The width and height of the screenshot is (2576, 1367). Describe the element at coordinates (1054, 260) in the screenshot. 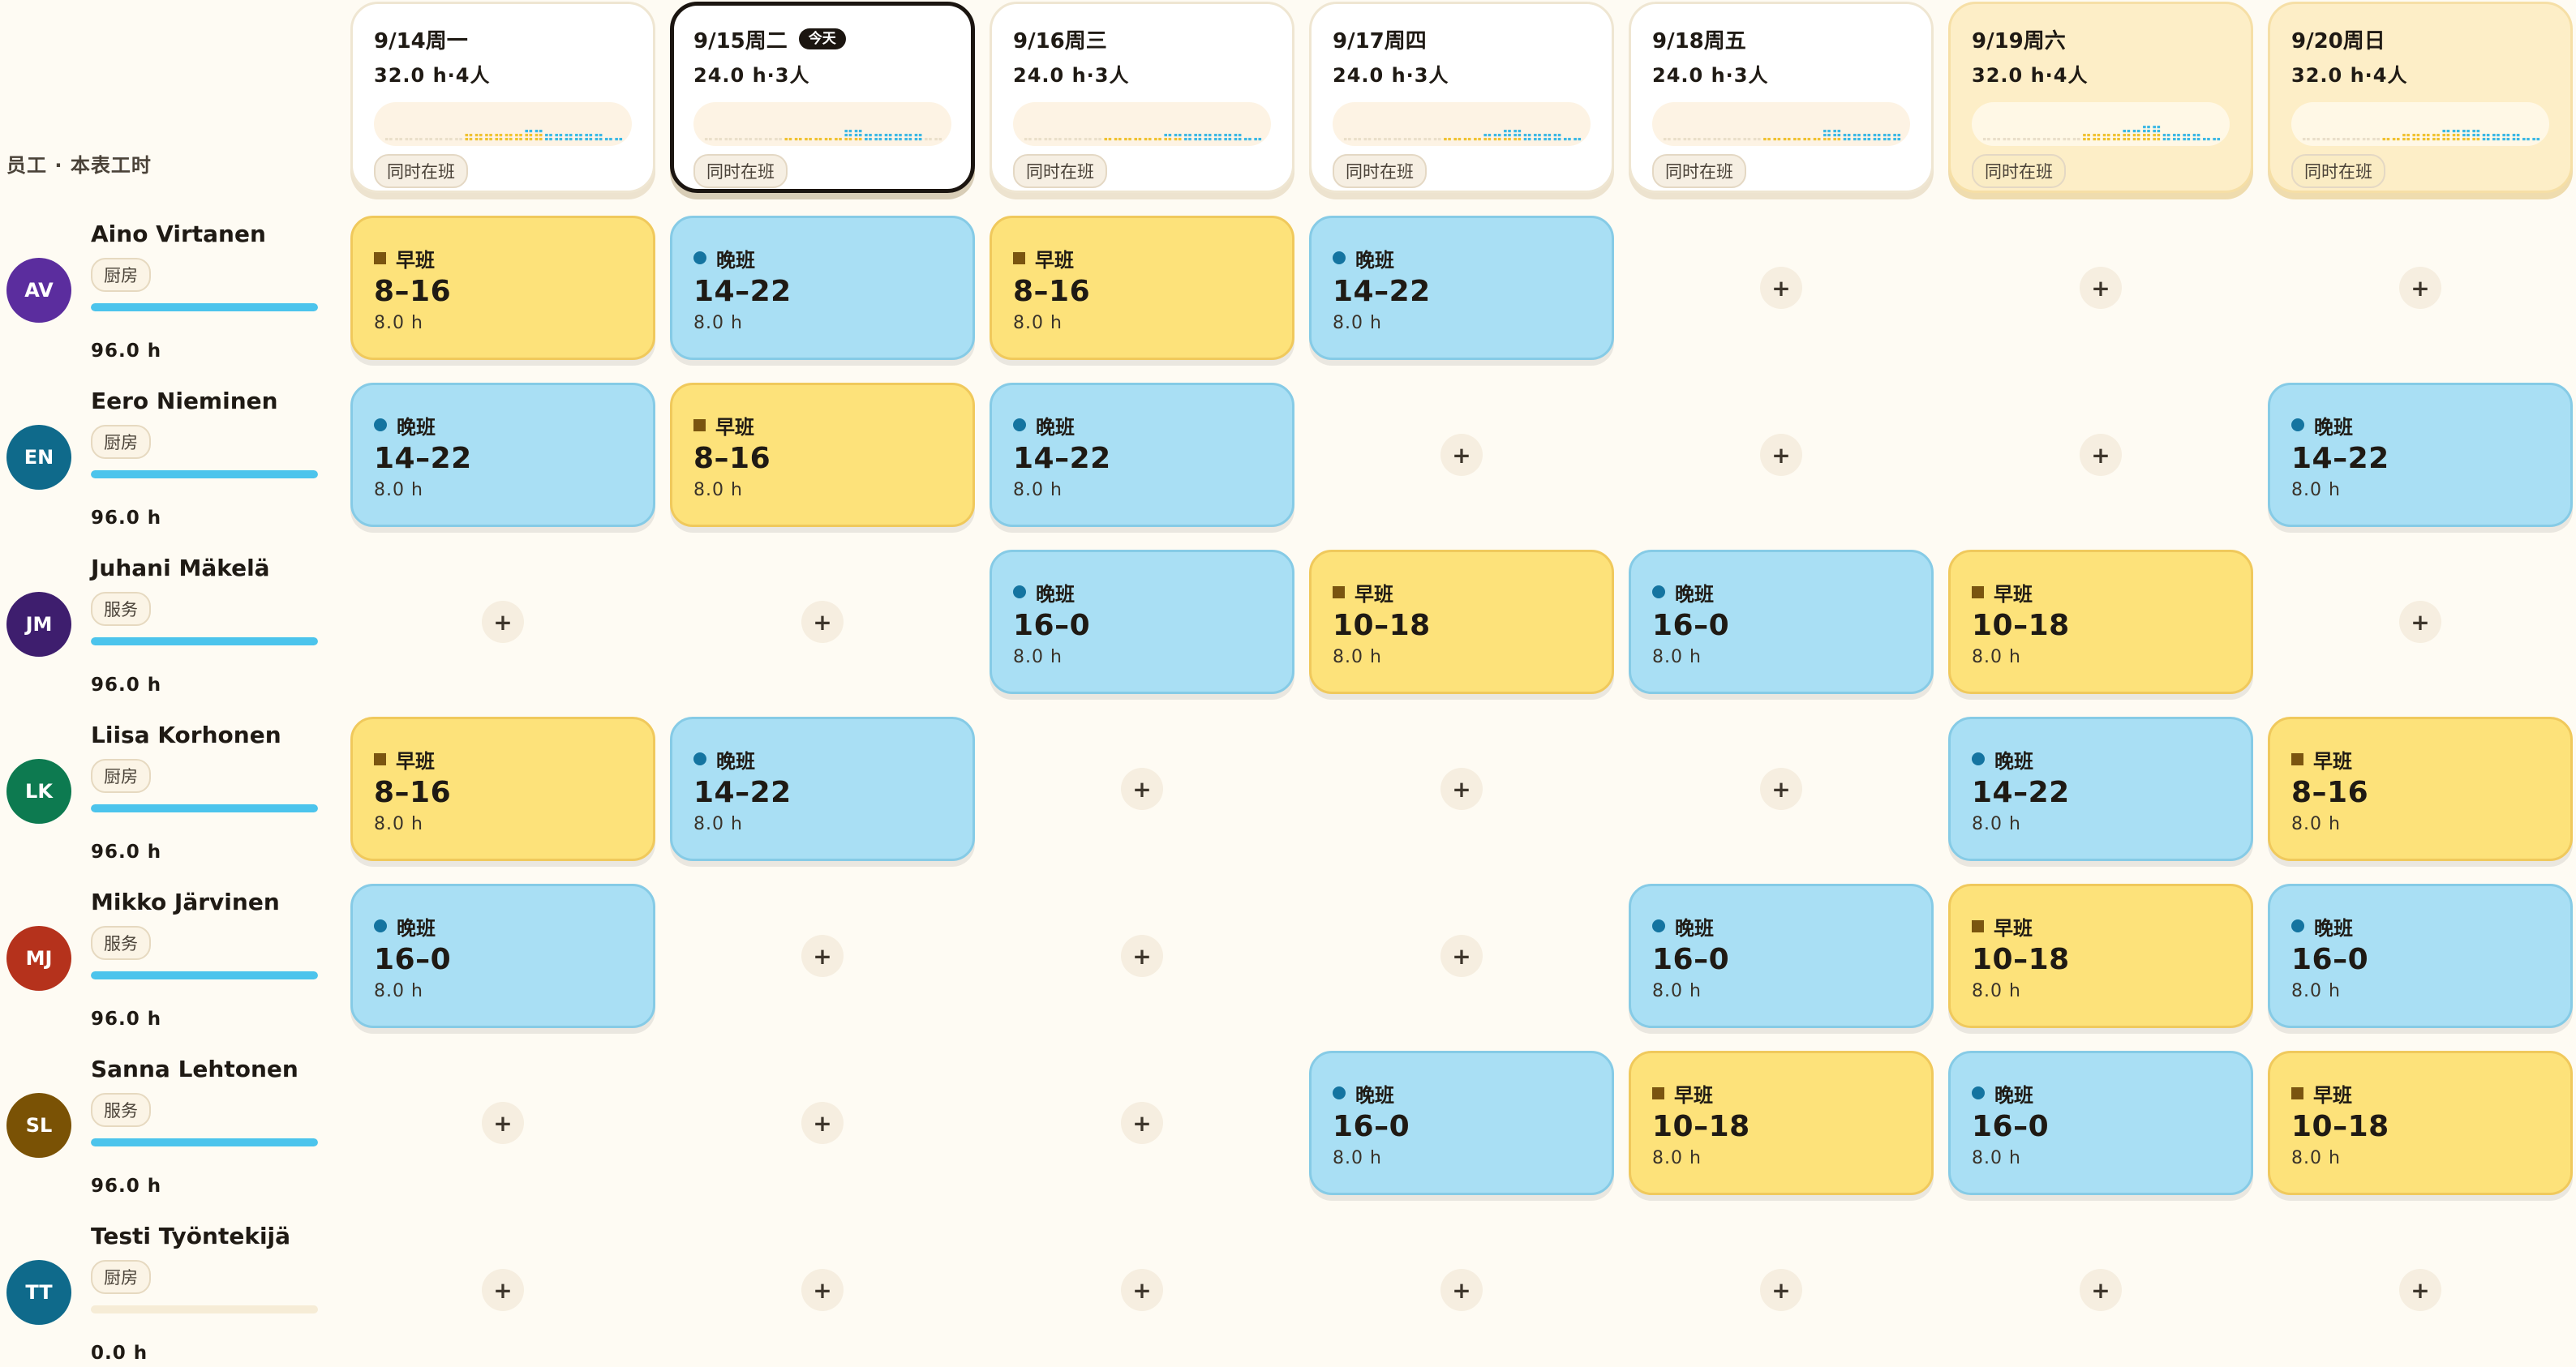

I see `shift-label: 早班` at that location.